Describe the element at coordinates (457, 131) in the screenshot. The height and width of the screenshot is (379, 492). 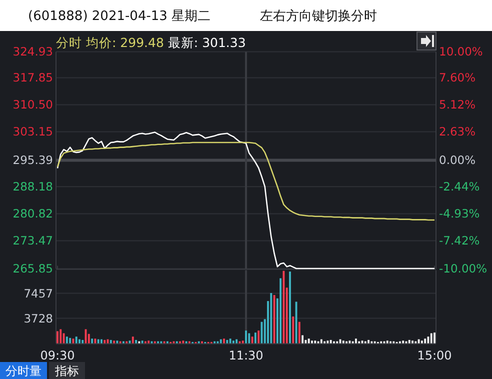
I see `y2-tick-label: 2.63%` at that location.